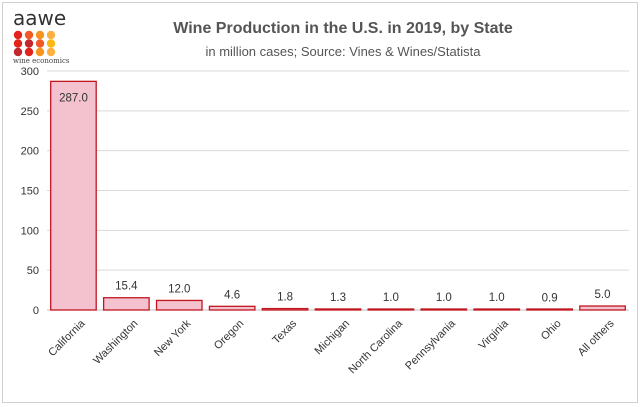 This screenshot has height=407, width=640. What do you see at coordinates (36, 311) in the screenshot?
I see `y-tick-label: 0` at bounding box center [36, 311].